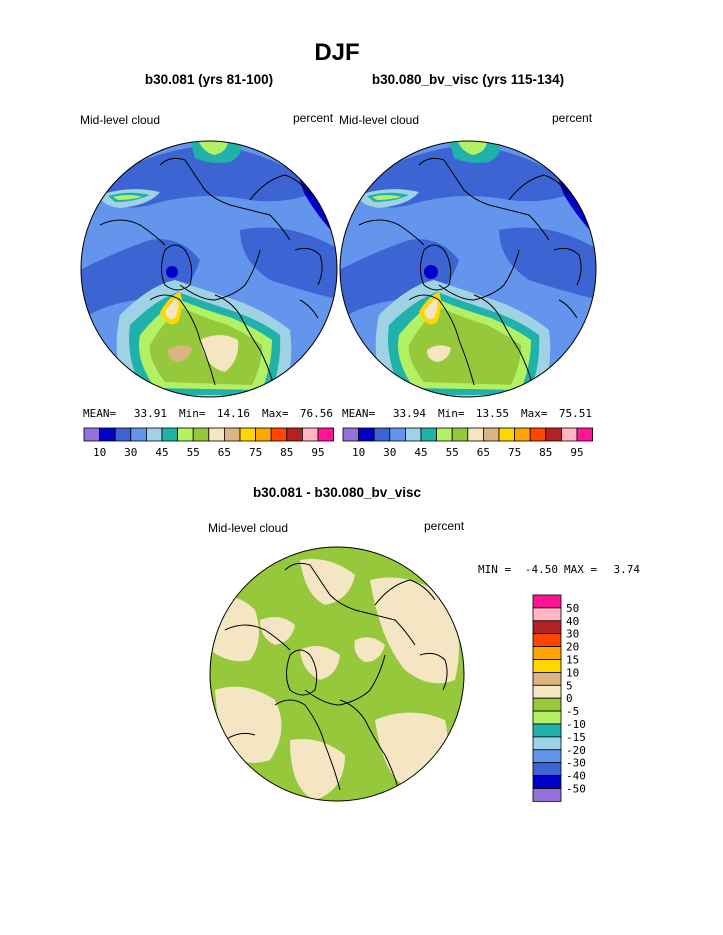 This screenshot has height=935, width=723. Describe the element at coordinates (483, 452) in the screenshot. I see `colorbar-right-tick-label: 65` at that location.